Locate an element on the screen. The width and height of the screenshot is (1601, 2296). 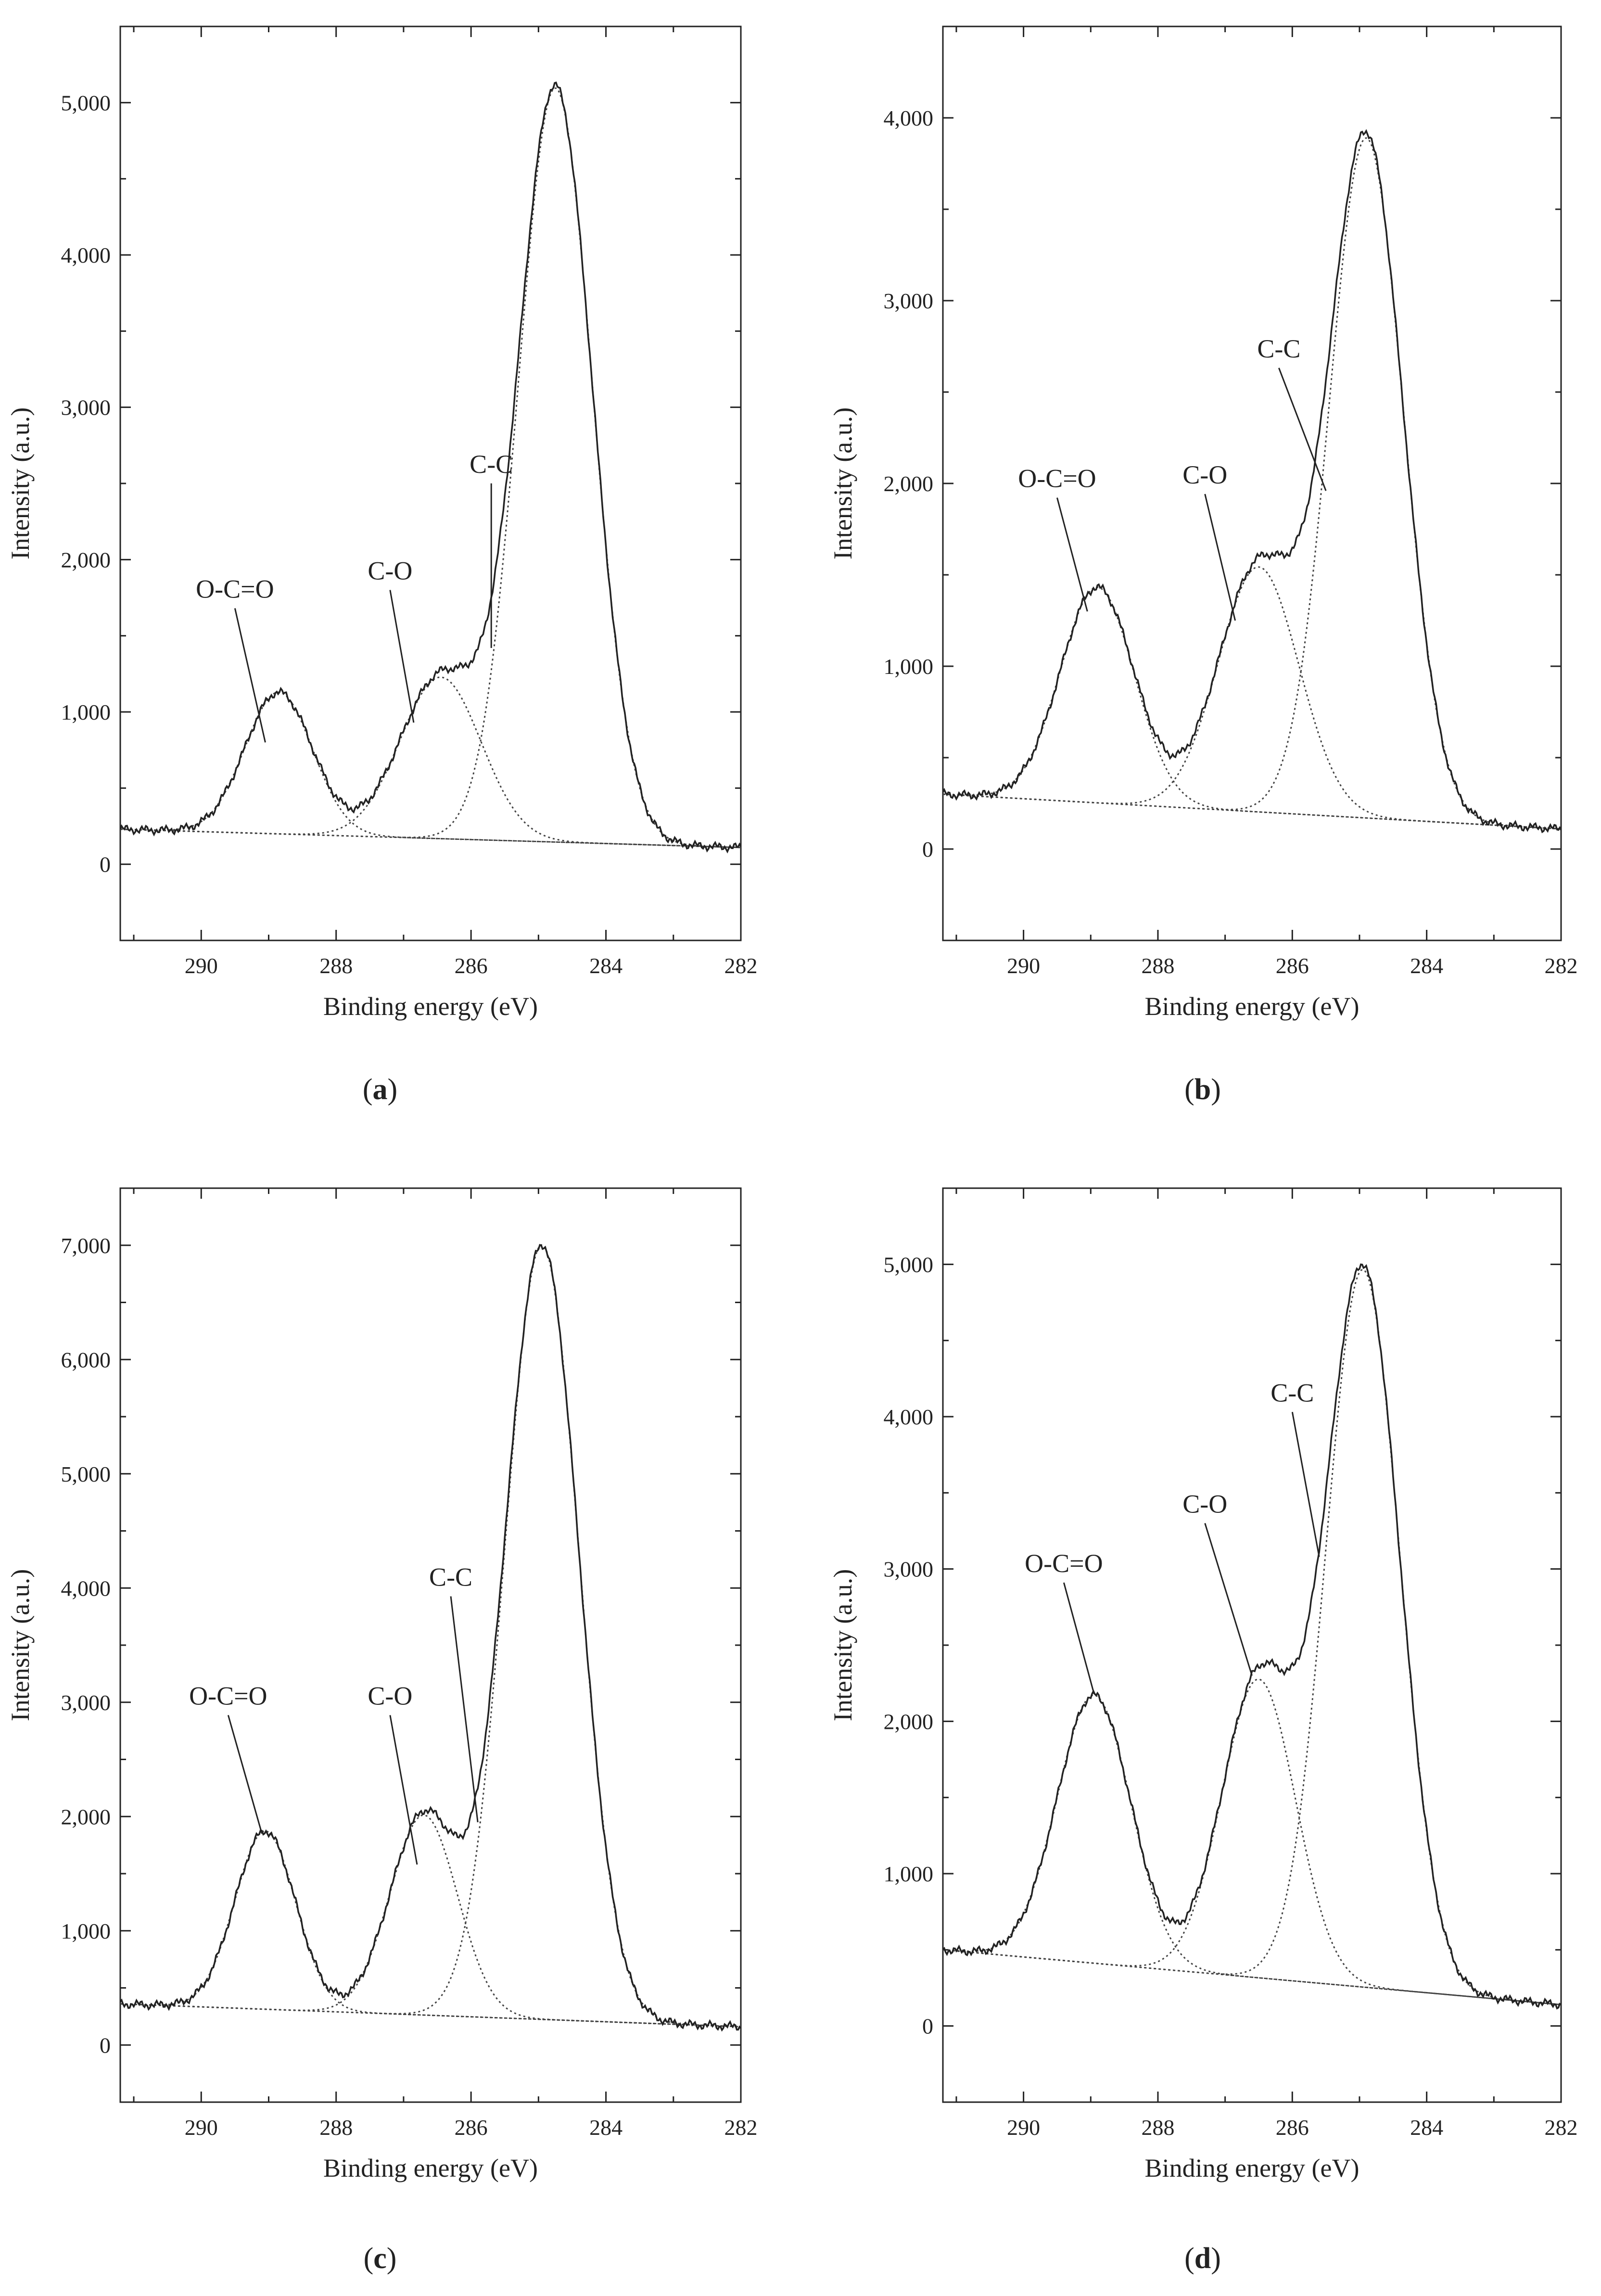
panel-caption: (d) is located at coordinates (1202, 2258).